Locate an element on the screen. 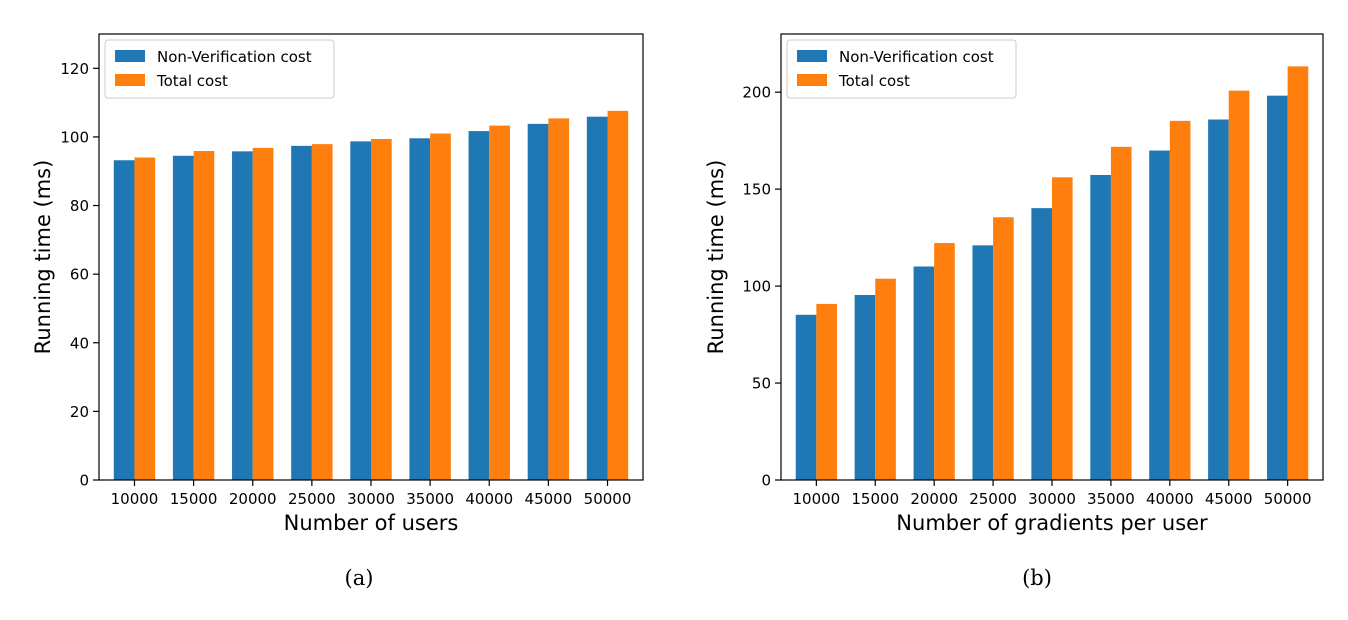  x-axis-label: Number of gradients per user is located at coordinates (1052, 523).